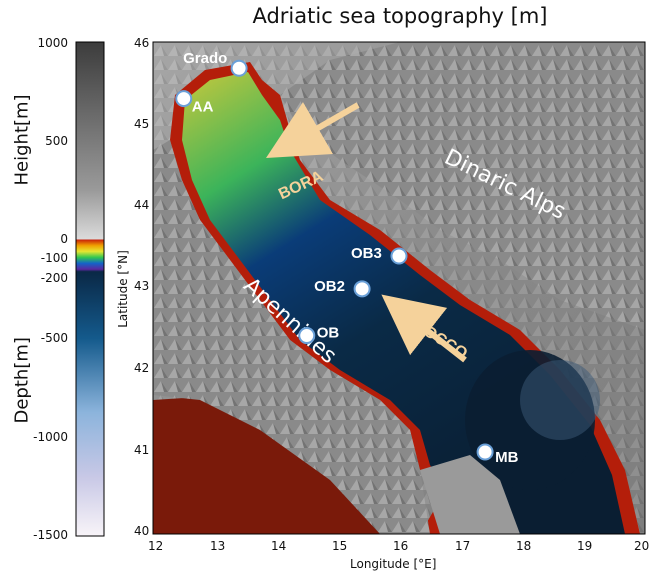 The height and width of the screenshot is (579, 654). I want to click on xtick-19: 19, so click(585, 546).